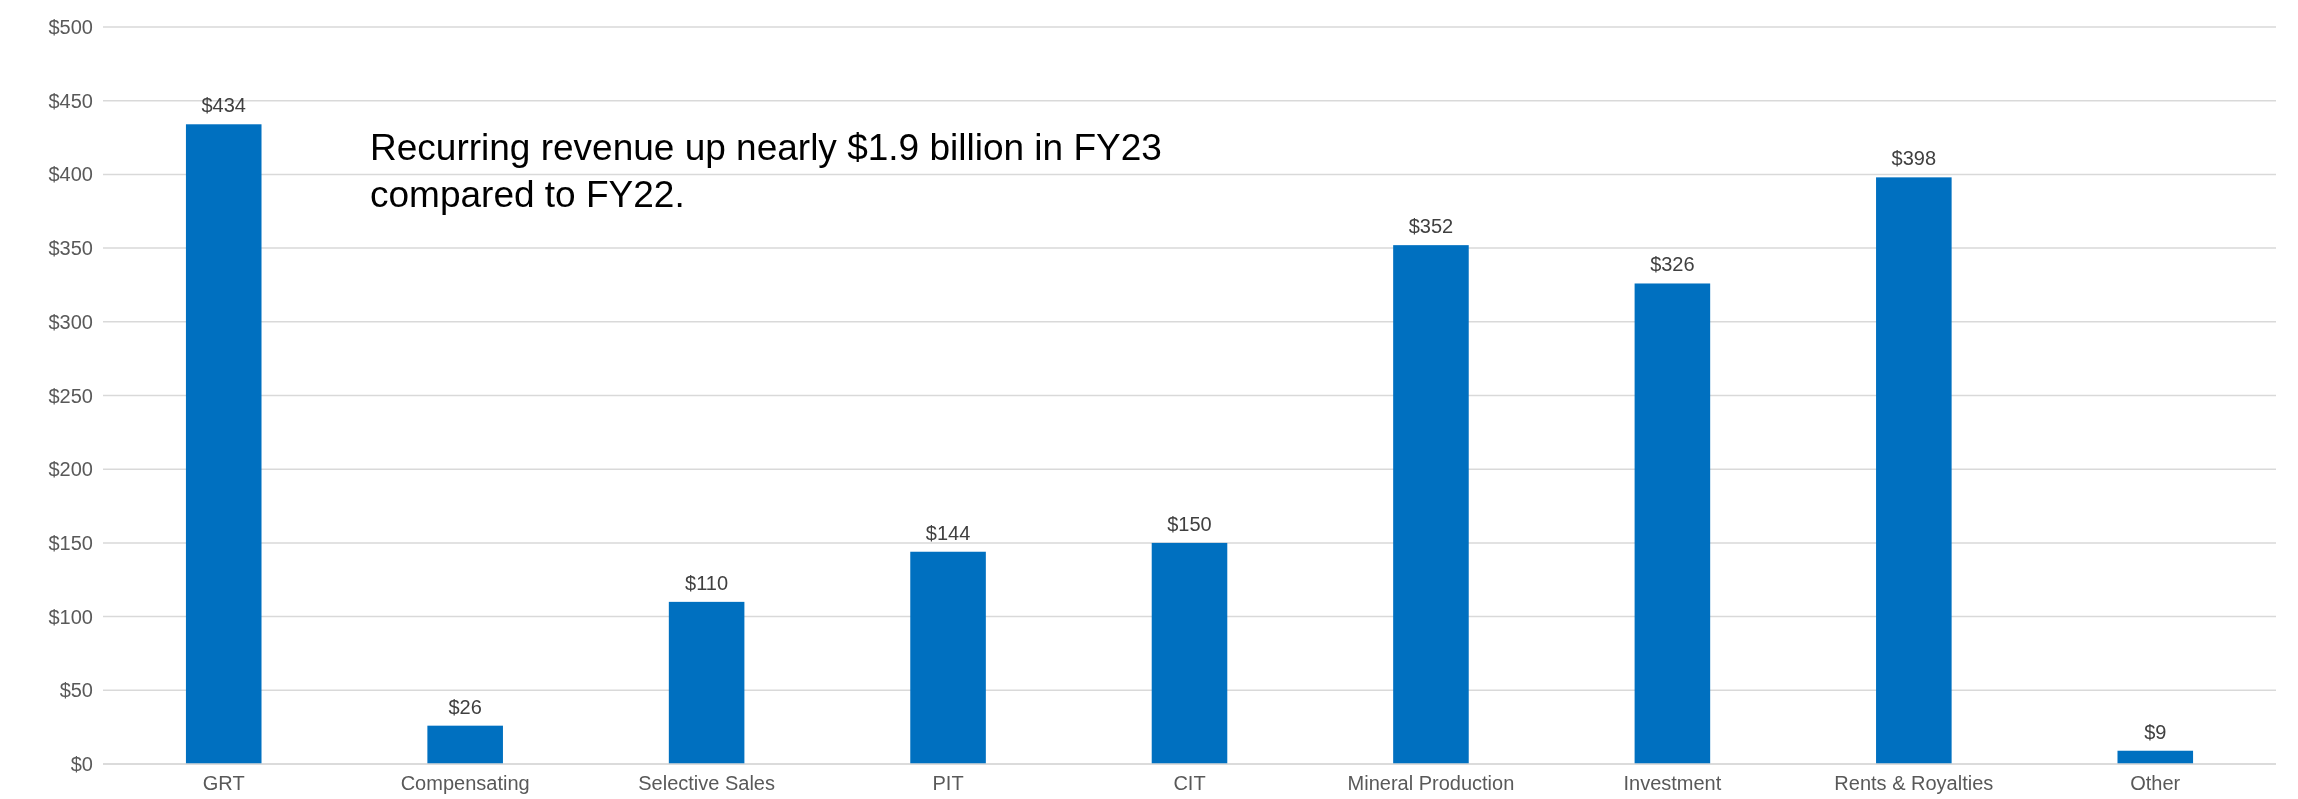 This screenshot has width=2298, height=799. I want to click on x-tick-label: CIT, so click(1189, 783).